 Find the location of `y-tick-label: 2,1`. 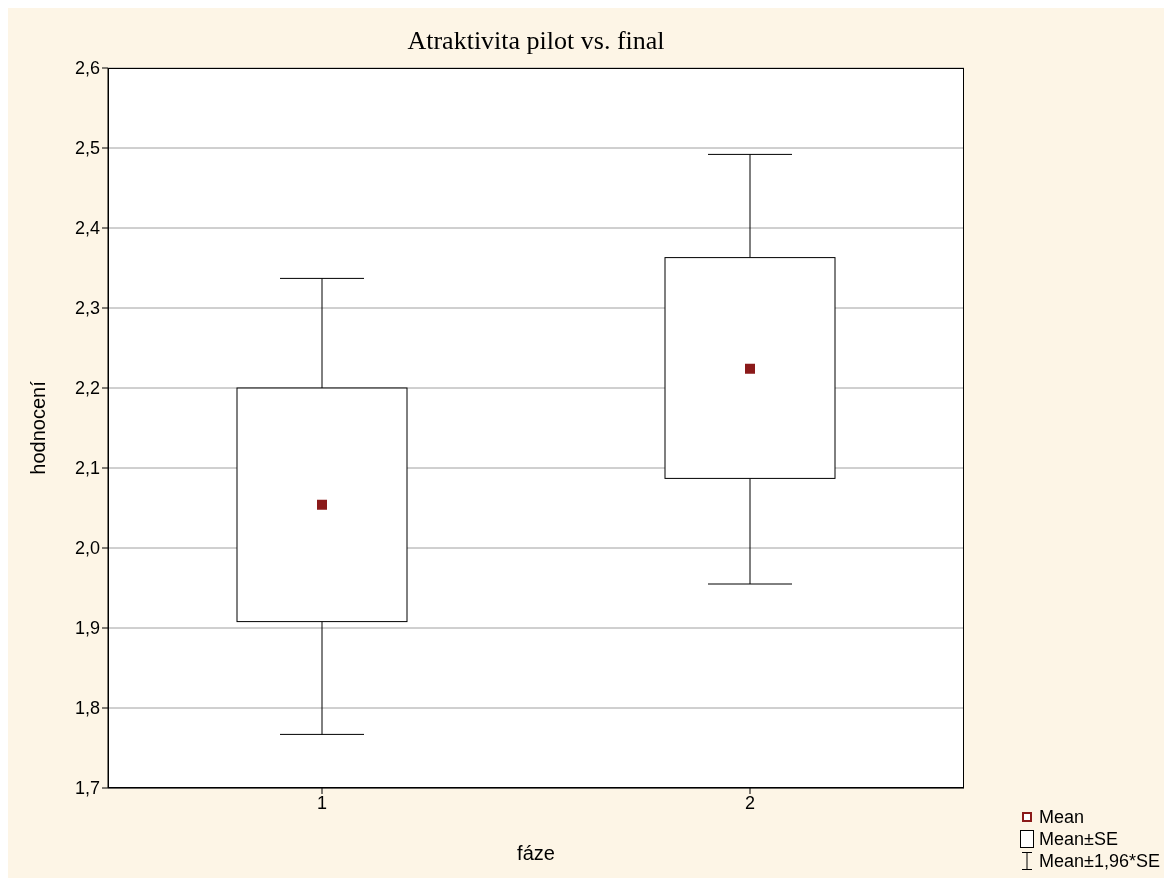

y-tick-label: 2,1 is located at coordinates (87, 468).